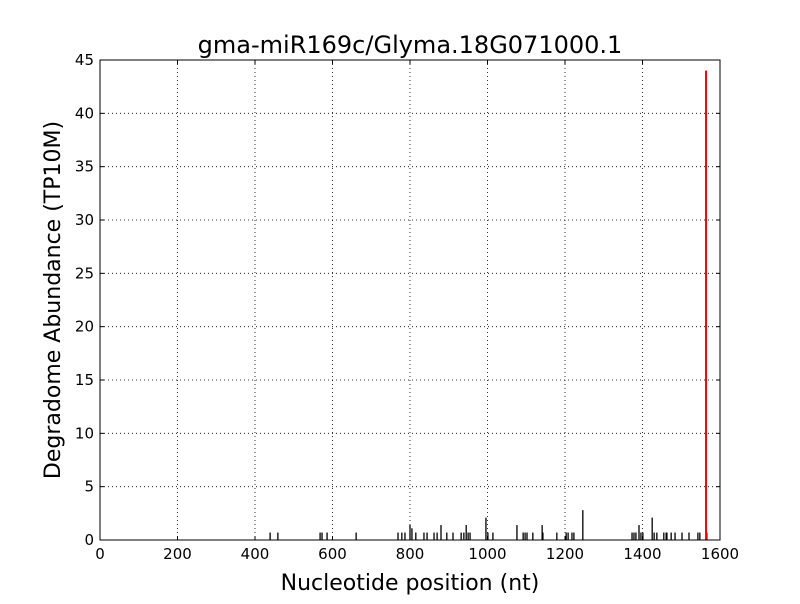  Describe the element at coordinates (410, 583) in the screenshot. I see `x-axis-label: Nucleotide position (nt)` at that location.